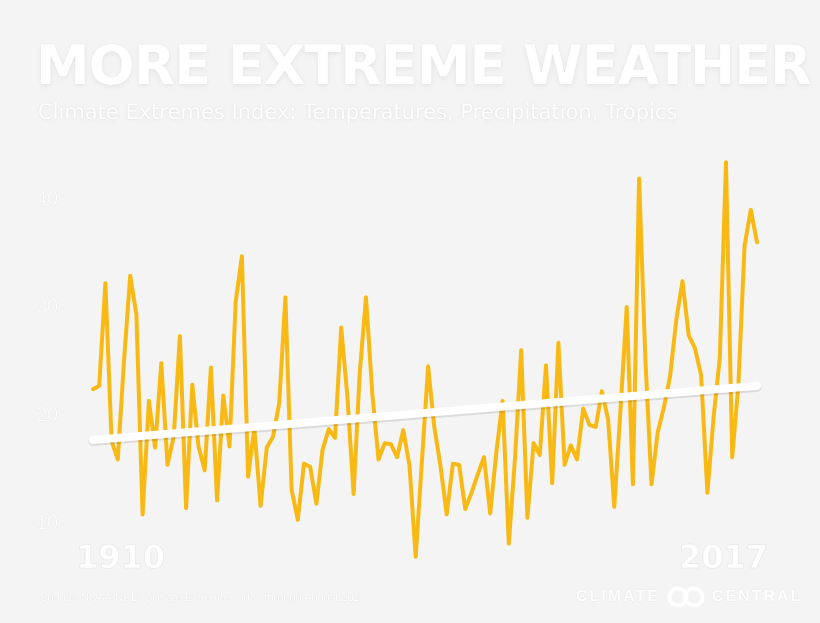 This screenshot has height=623, width=820. What do you see at coordinates (120, 557) in the screenshot?
I see `x-tick-label: 1910` at bounding box center [120, 557].